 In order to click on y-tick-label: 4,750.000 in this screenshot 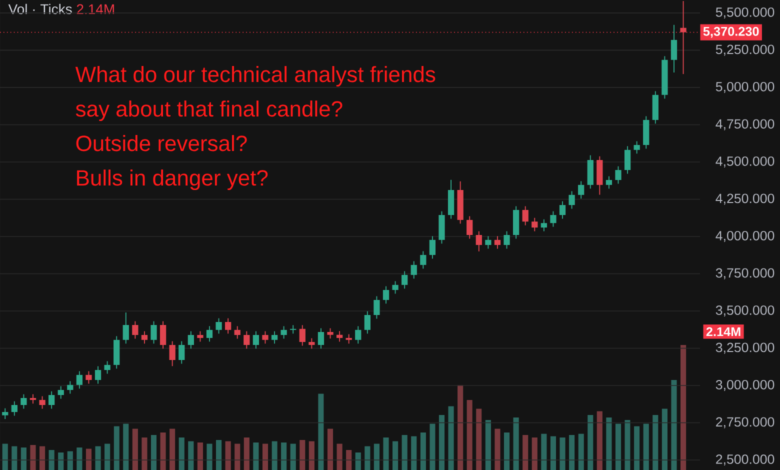, I will do `click(745, 124)`.